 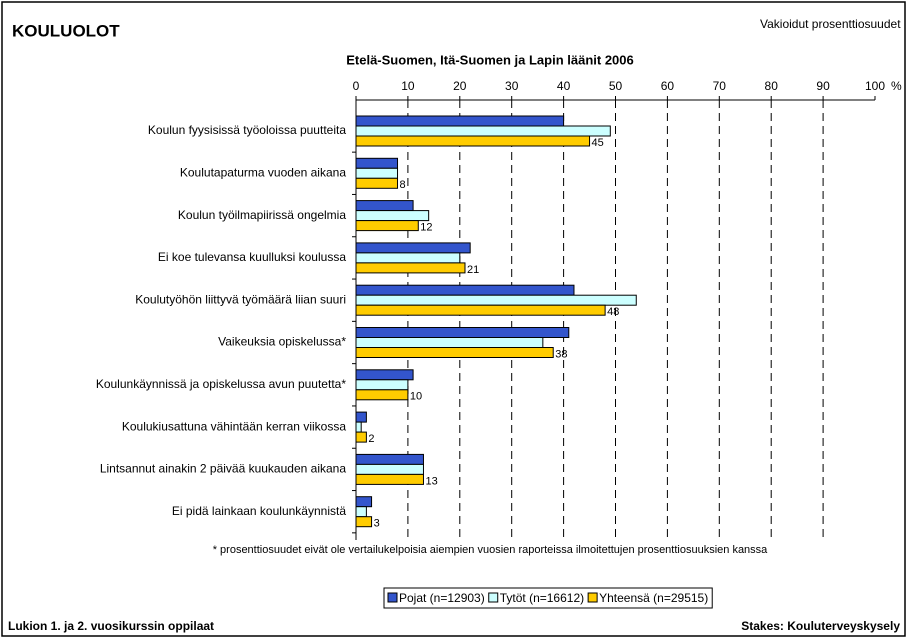 What do you see at coordinates (512, 86) in the screenshot?
I see `x-tick-label: 30` at bounding box center [512, 86].